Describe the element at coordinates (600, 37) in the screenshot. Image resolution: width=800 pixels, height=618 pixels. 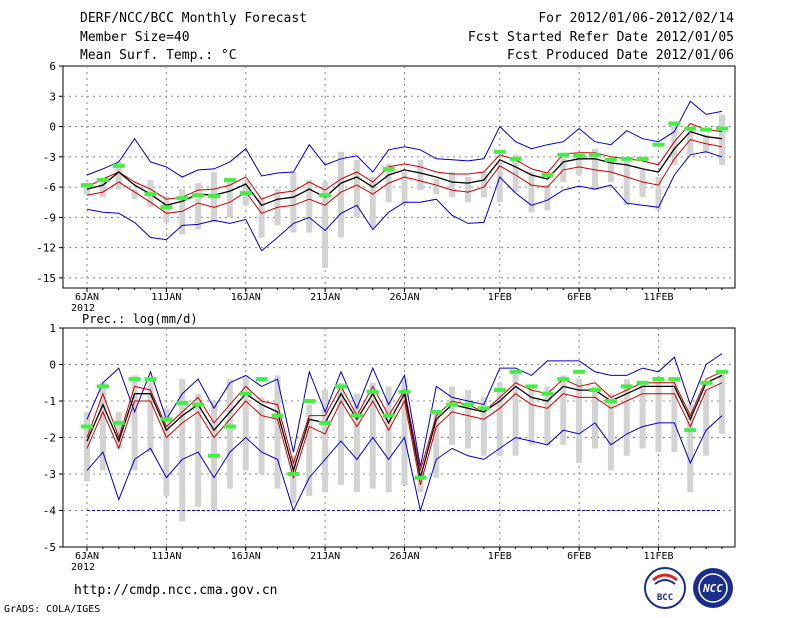
I see `forecast-started-date: Fcst Started Refer Date 2012/01/05` at that location.